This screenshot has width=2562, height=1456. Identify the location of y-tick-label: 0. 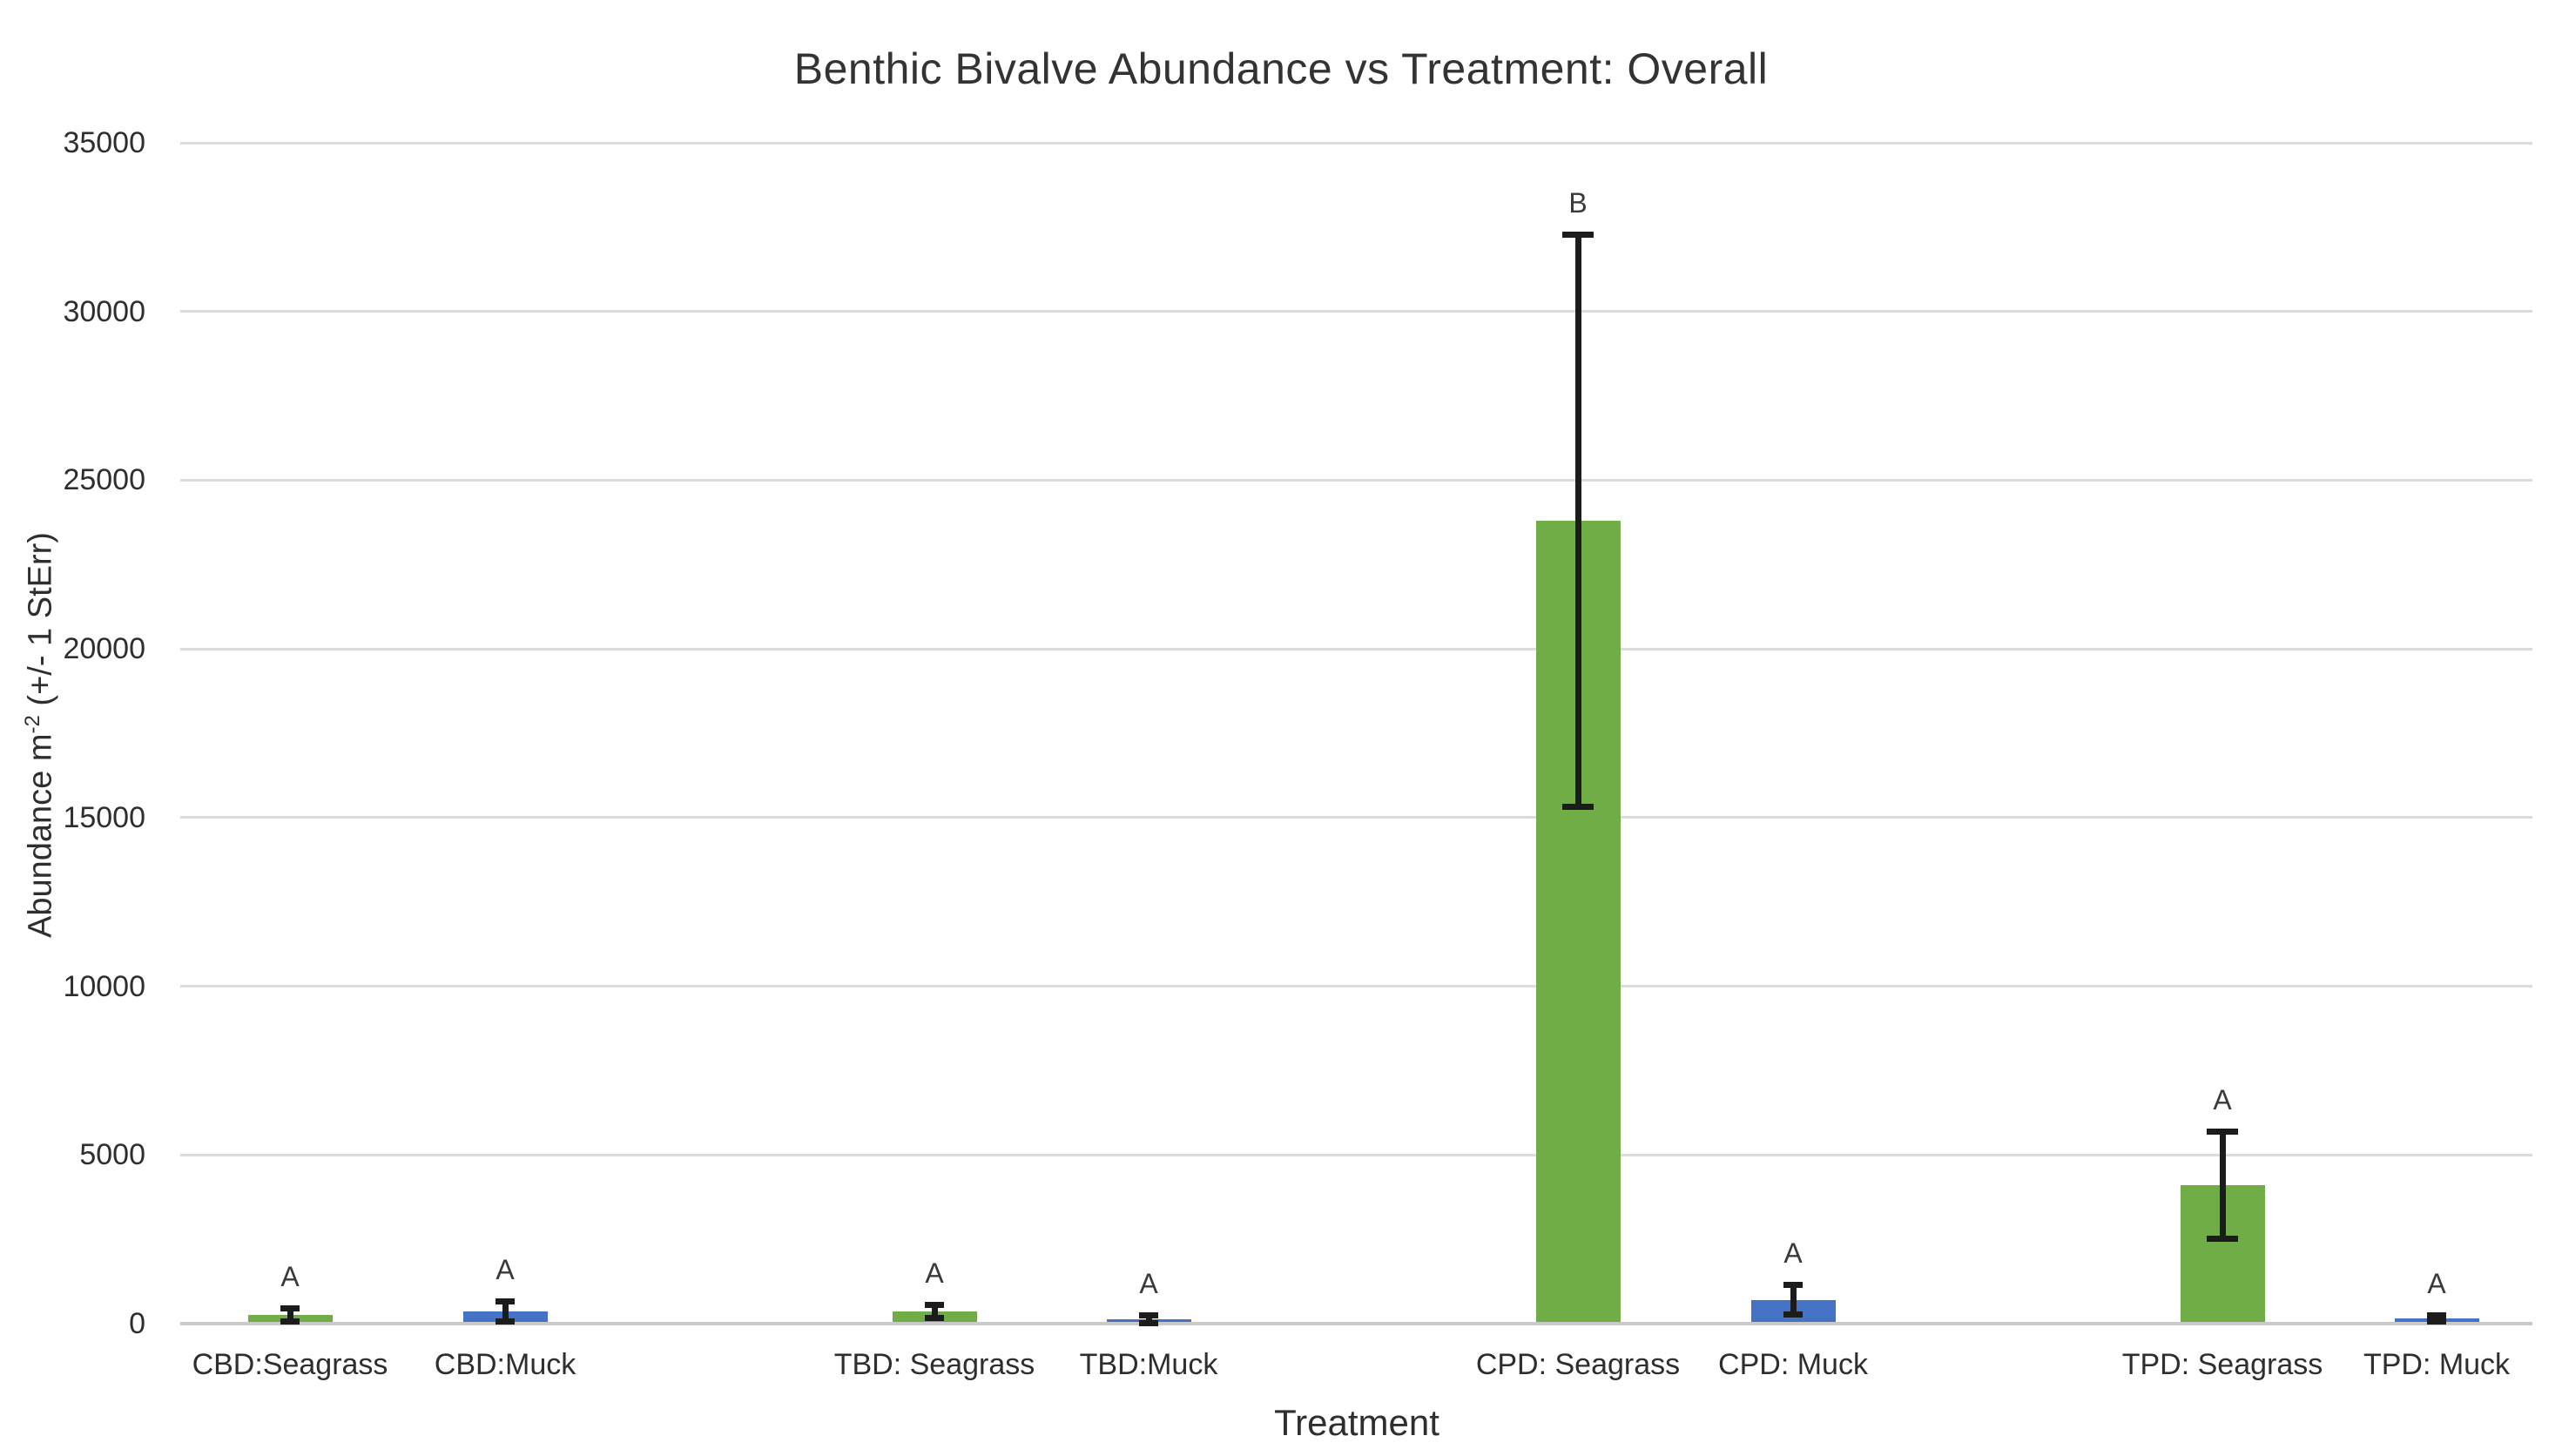
(137, 1323).